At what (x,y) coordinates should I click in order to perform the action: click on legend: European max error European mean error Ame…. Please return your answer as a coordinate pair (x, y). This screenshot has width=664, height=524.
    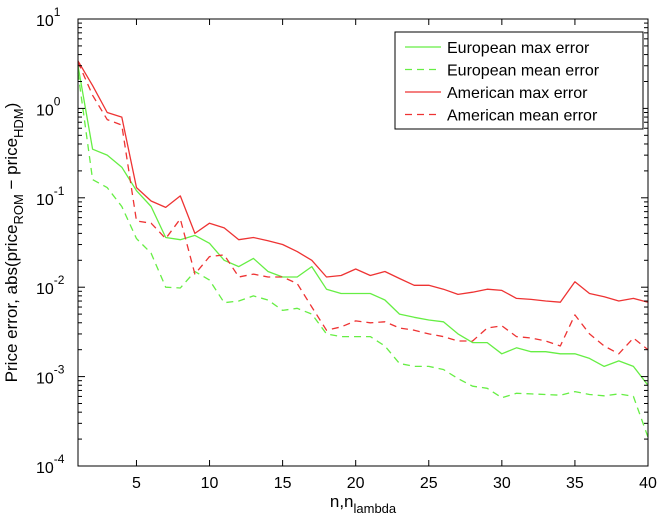
    Looking at the image, I should click on (519, 80).